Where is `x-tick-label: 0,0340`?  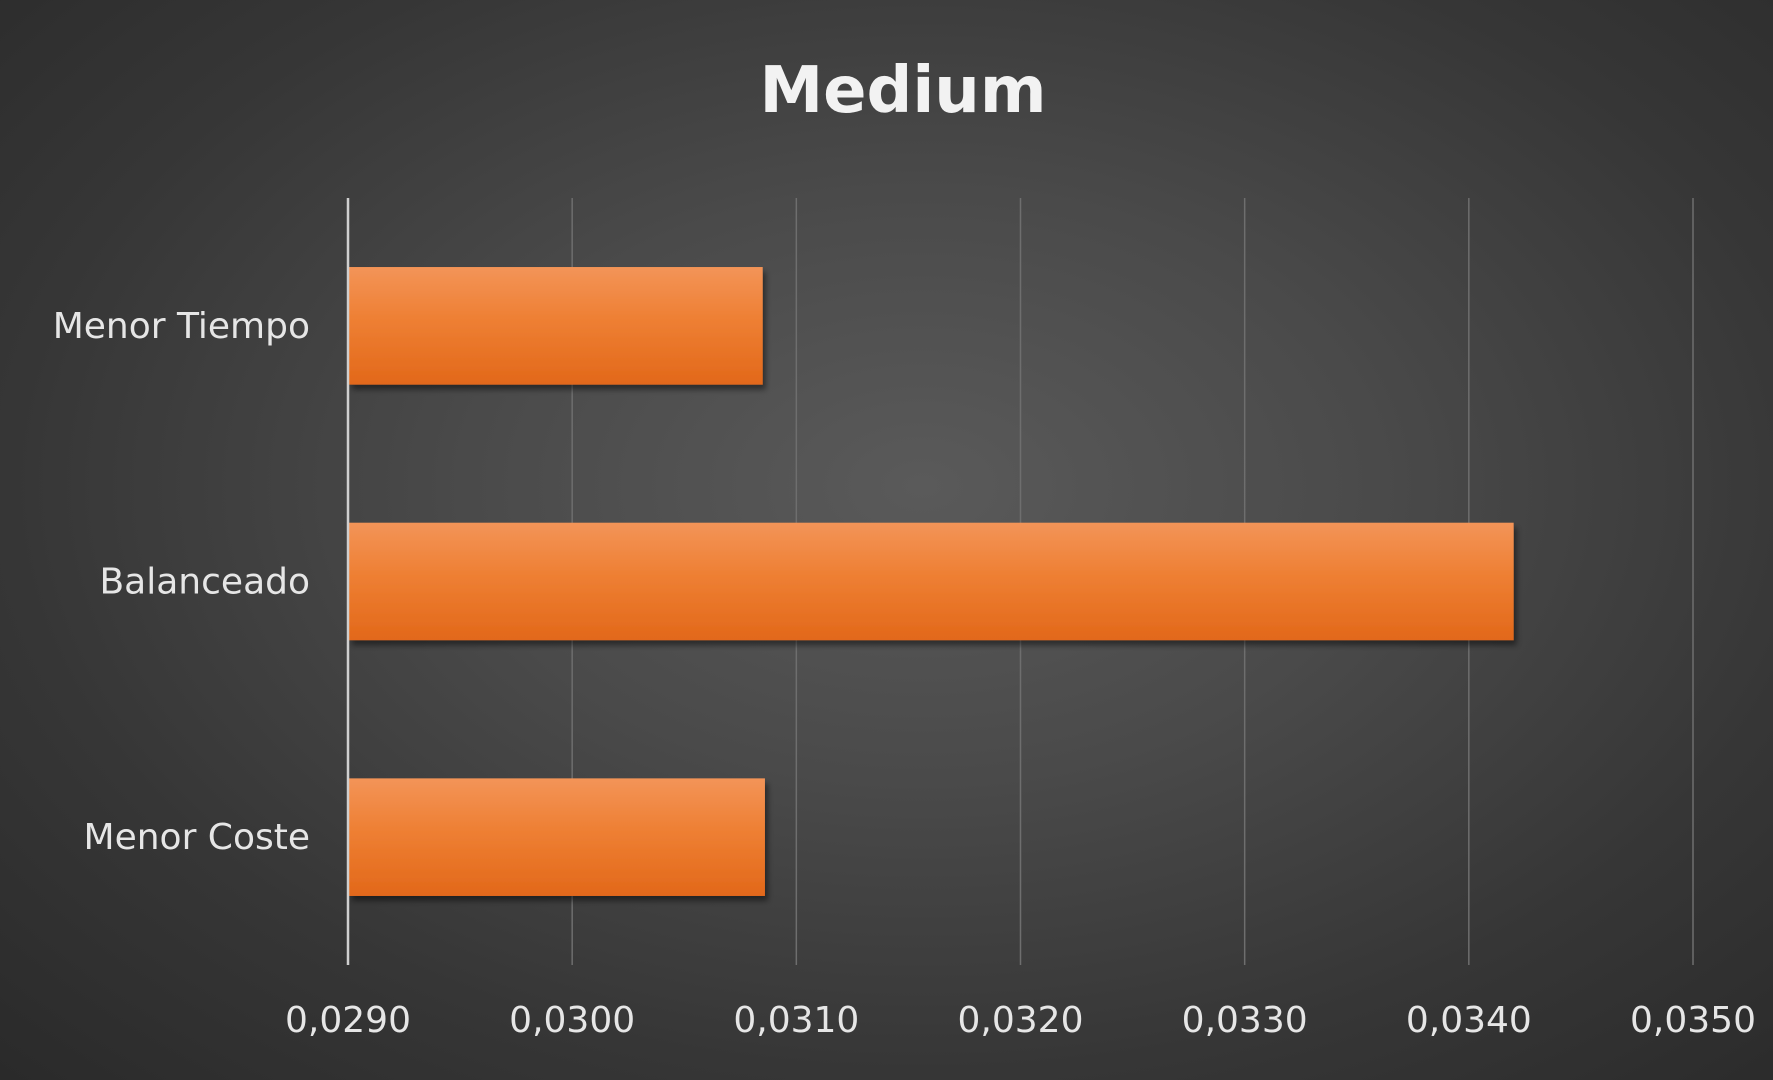 x-tick-label: 0,0340 is located at coordinates (1469, 1020).